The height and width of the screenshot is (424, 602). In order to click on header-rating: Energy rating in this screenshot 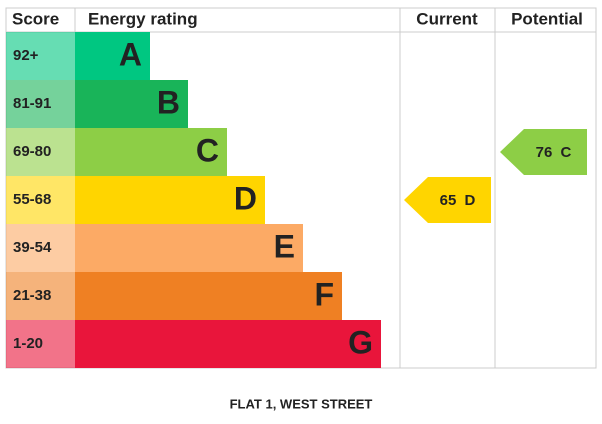, I will do `click(143, 18)`.